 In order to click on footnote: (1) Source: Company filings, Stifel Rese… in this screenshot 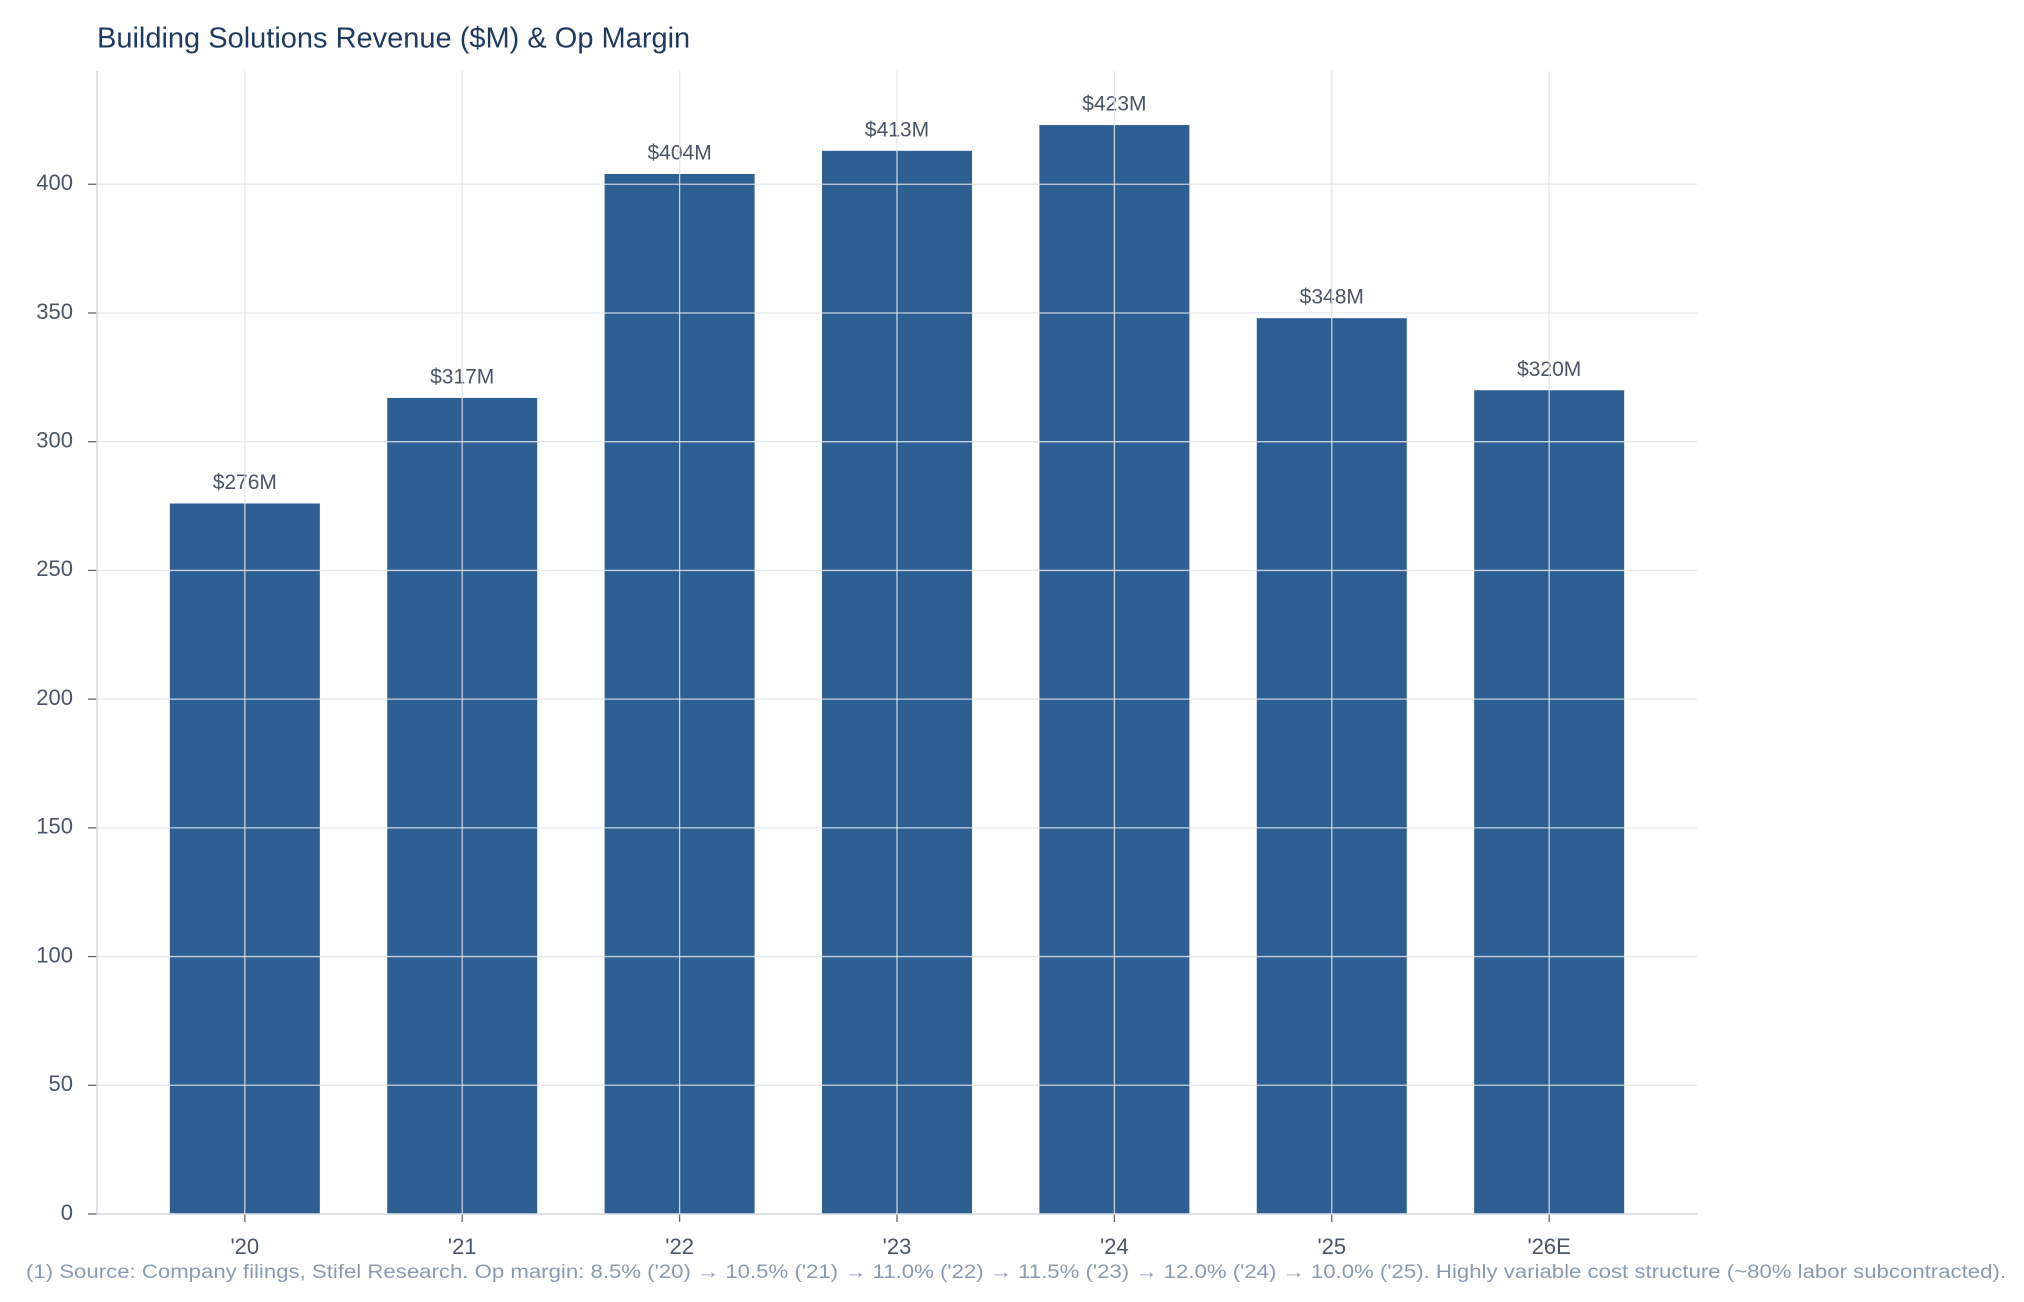, I will do `click(1016, 1272)`.